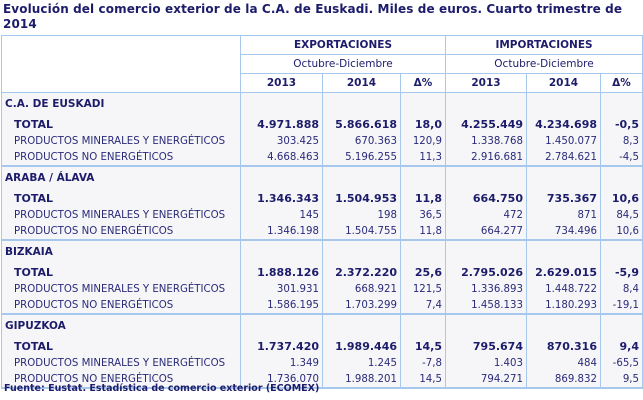 The width and height of the screenshot is (643, 400). What do you see at coordinates (281, 158) in the screenshot?
I see `value-cell: 4.668.463` at bounding box center [281, 158].